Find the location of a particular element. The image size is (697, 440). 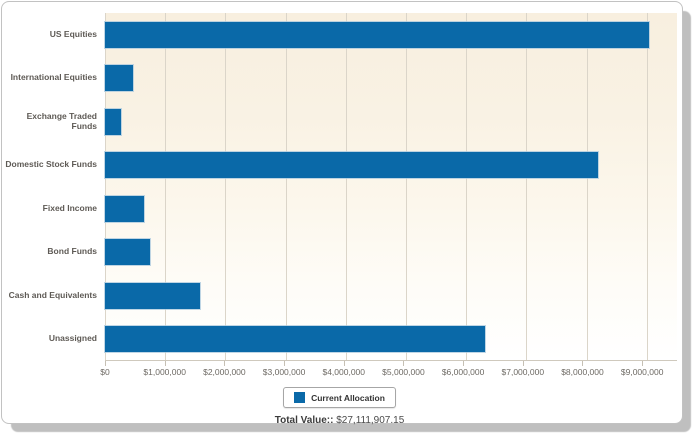

total-value-label: Total Value:: is located at coordinates (304, 420).